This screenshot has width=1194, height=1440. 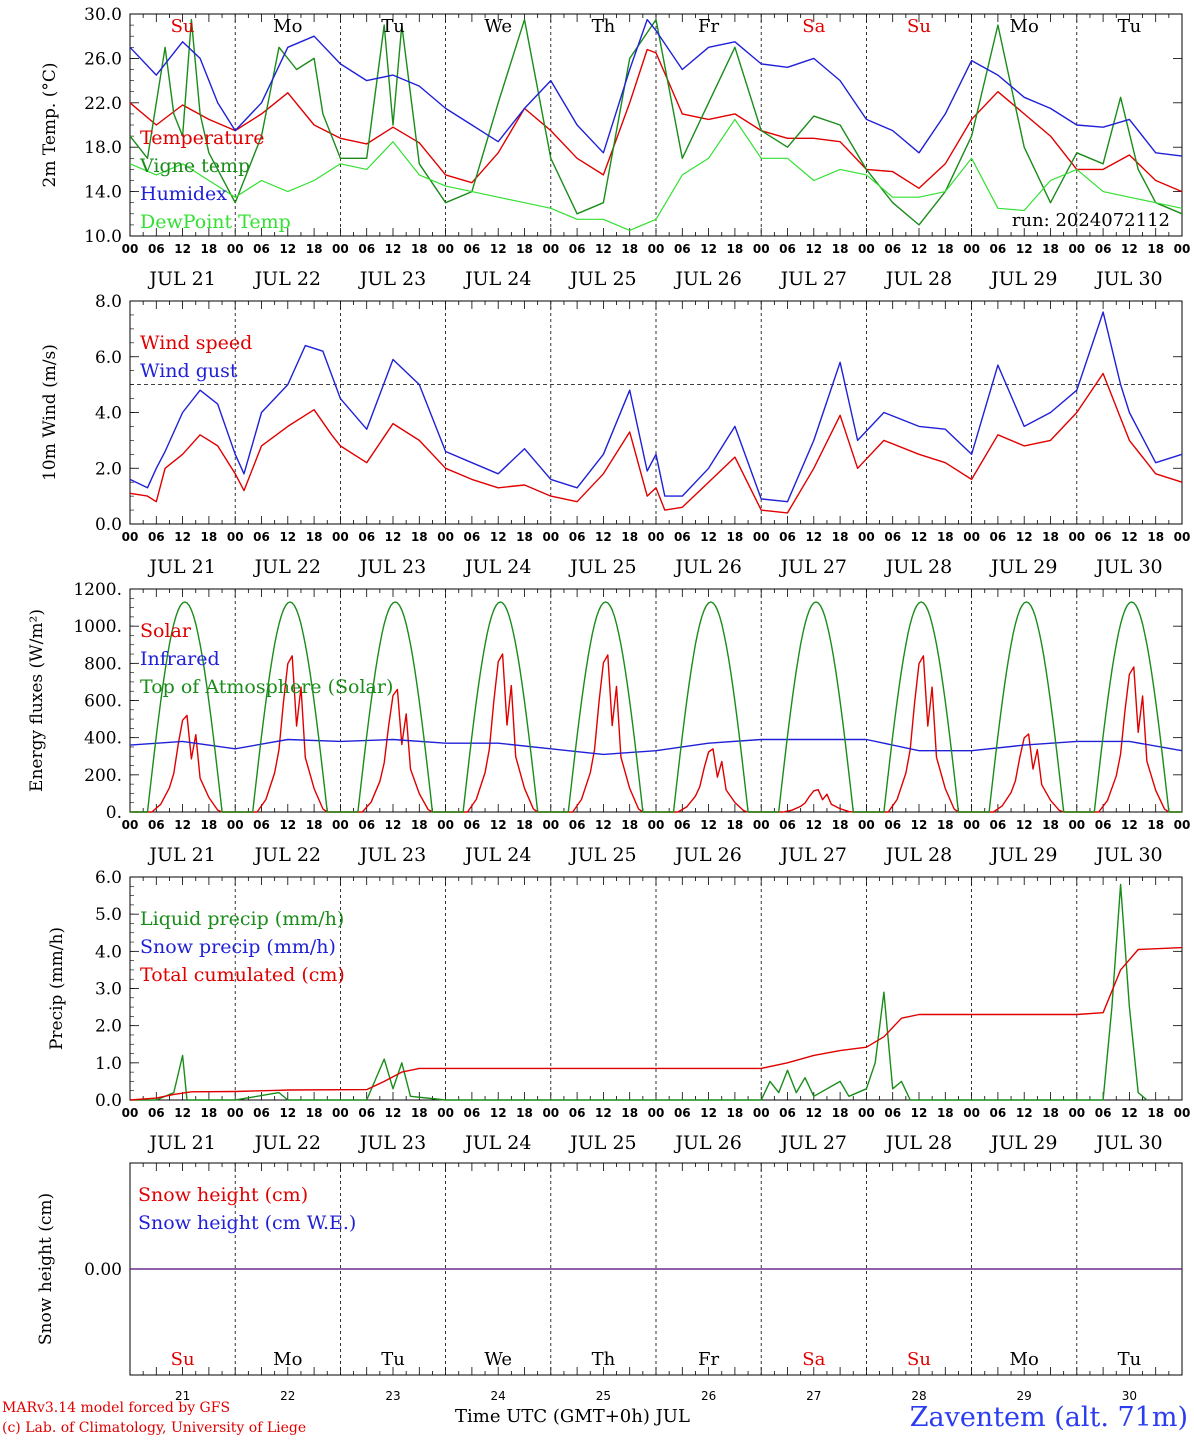 What do you see at coordinates (238, 947) in the screenshot?
I see `legend-snow-precip-mm-h-: Snow precip (mm/h)` at bounding box center [238, 947].